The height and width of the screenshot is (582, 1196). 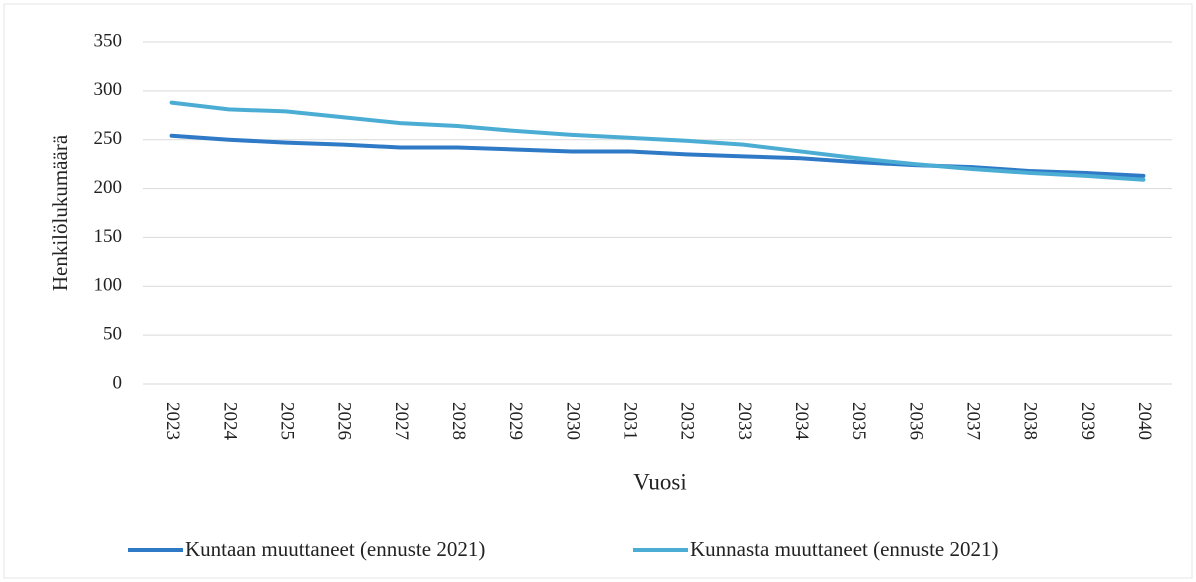 I want to click on y-axis-title: Henkilölukumäärä, so click(x=60, y=212).